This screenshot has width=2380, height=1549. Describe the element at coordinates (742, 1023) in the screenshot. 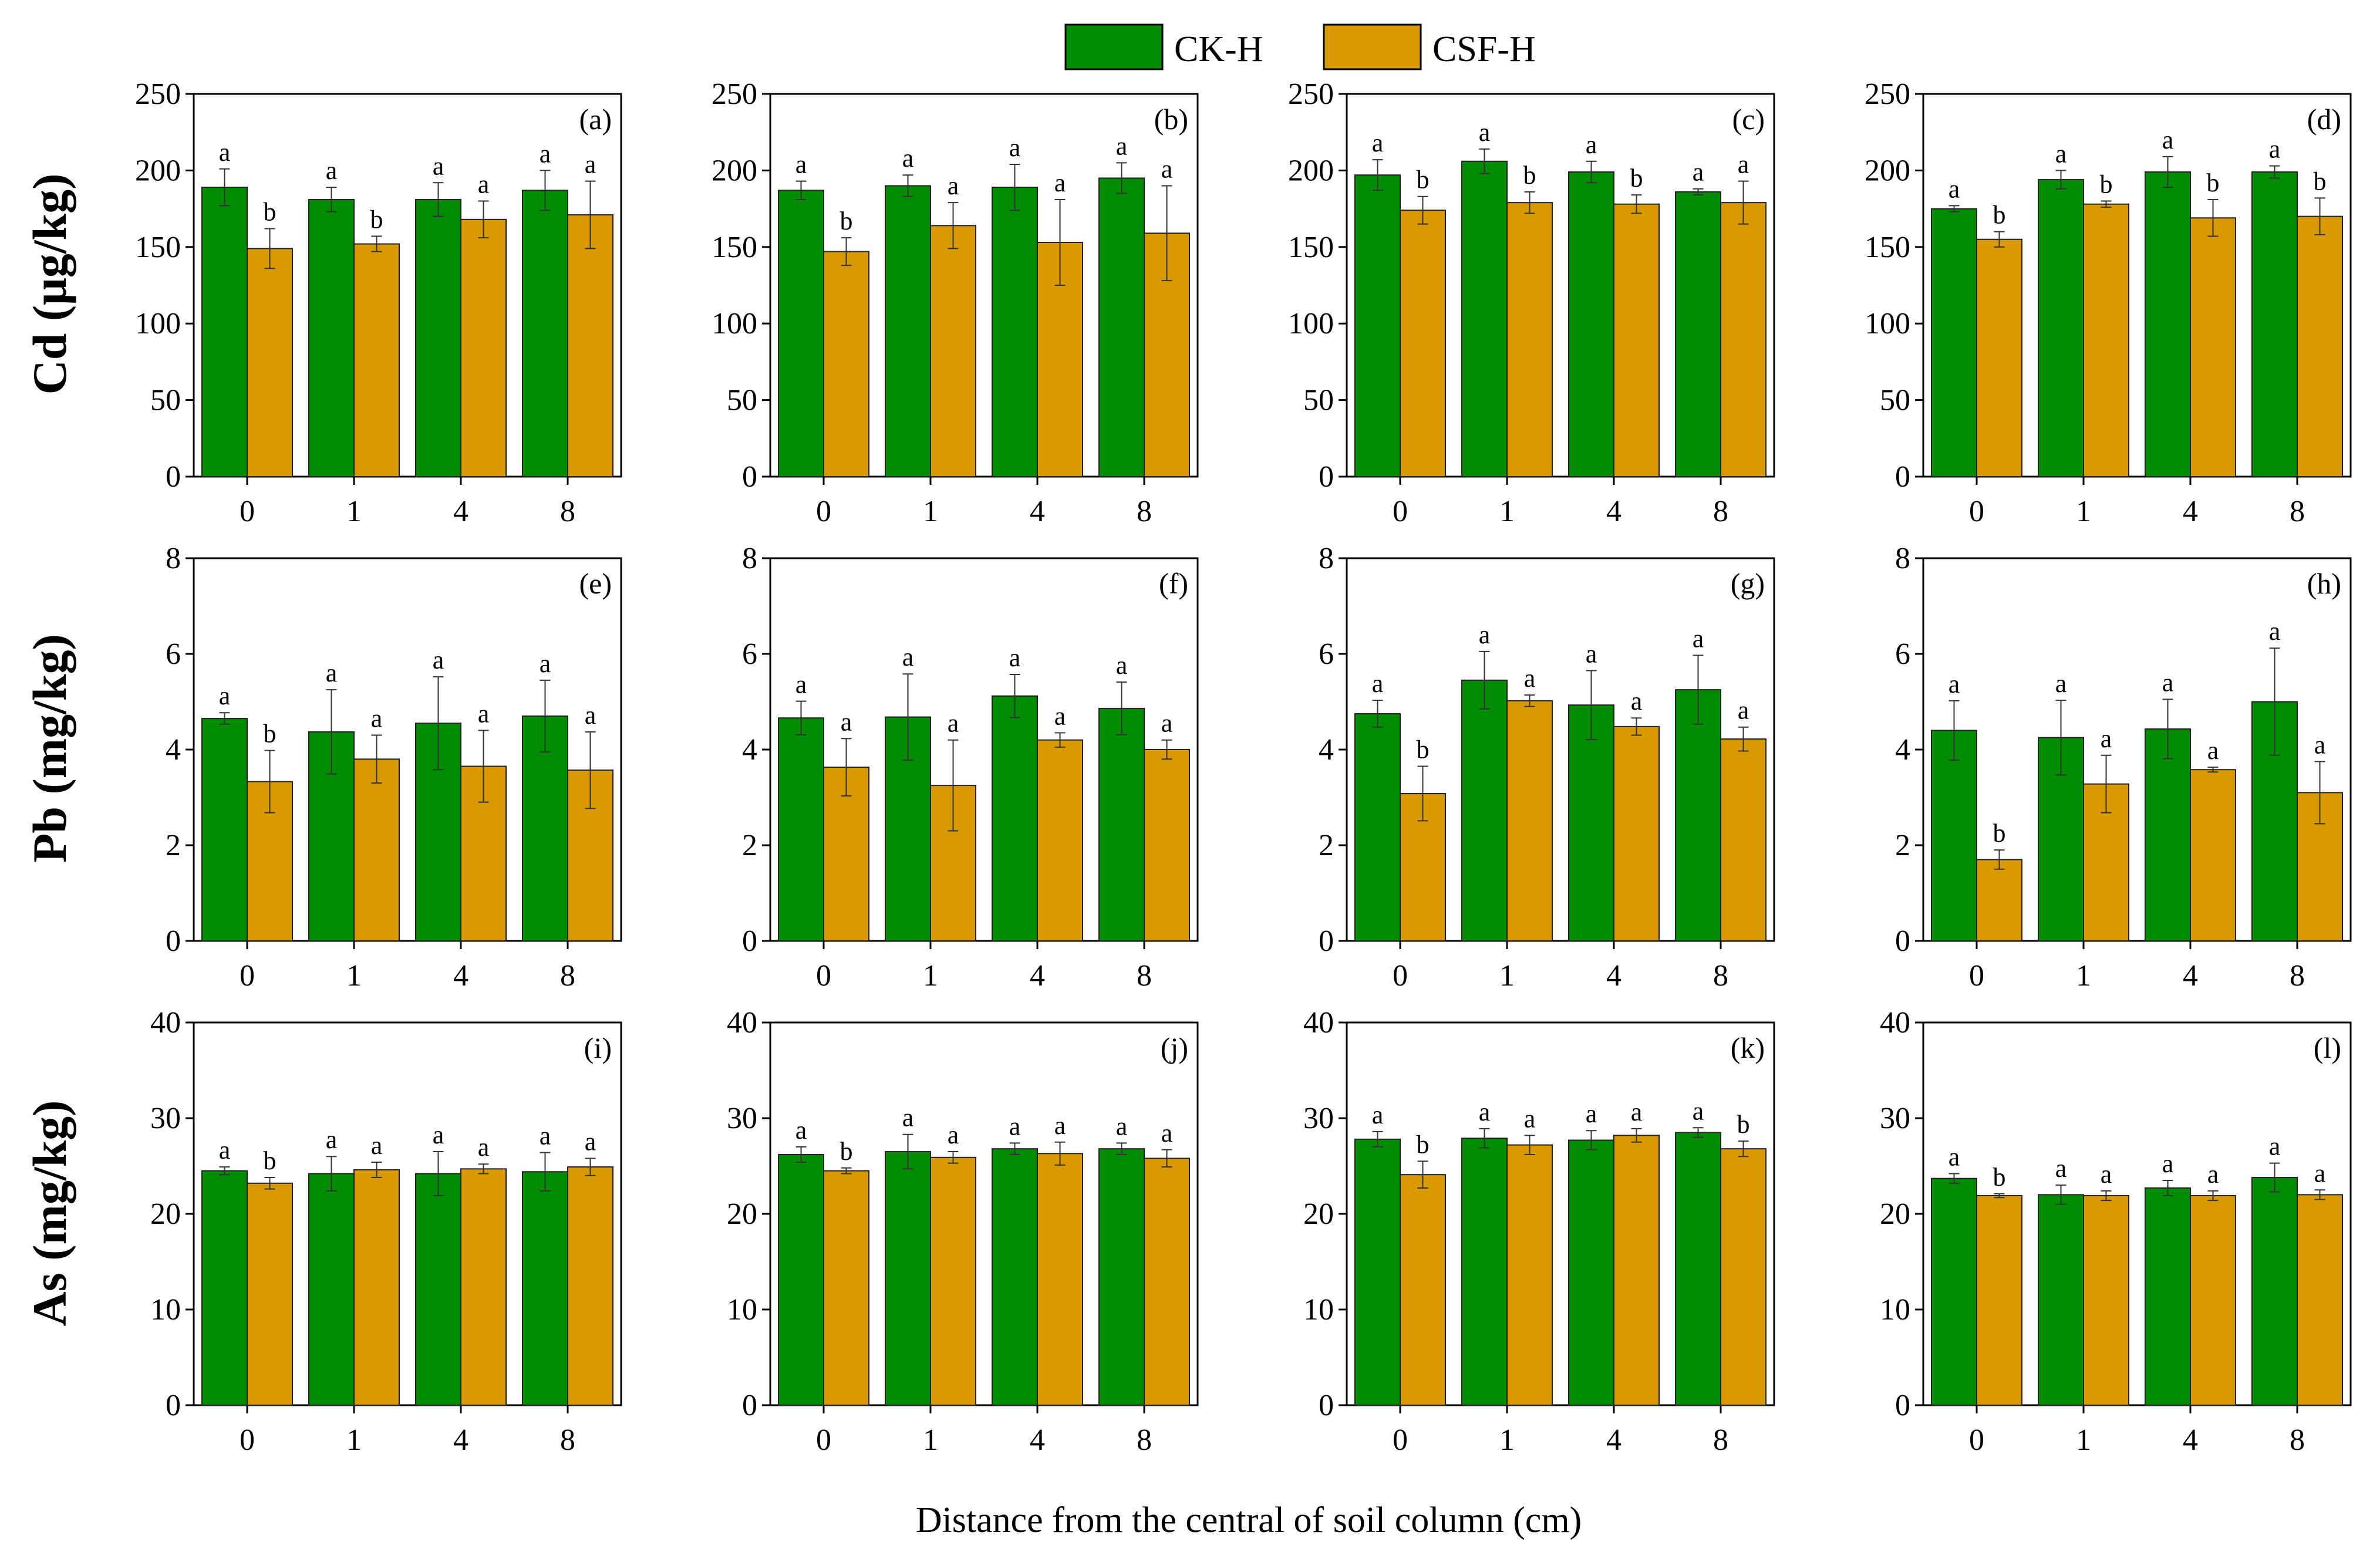

I see `y-tick-label: 40` at that location.